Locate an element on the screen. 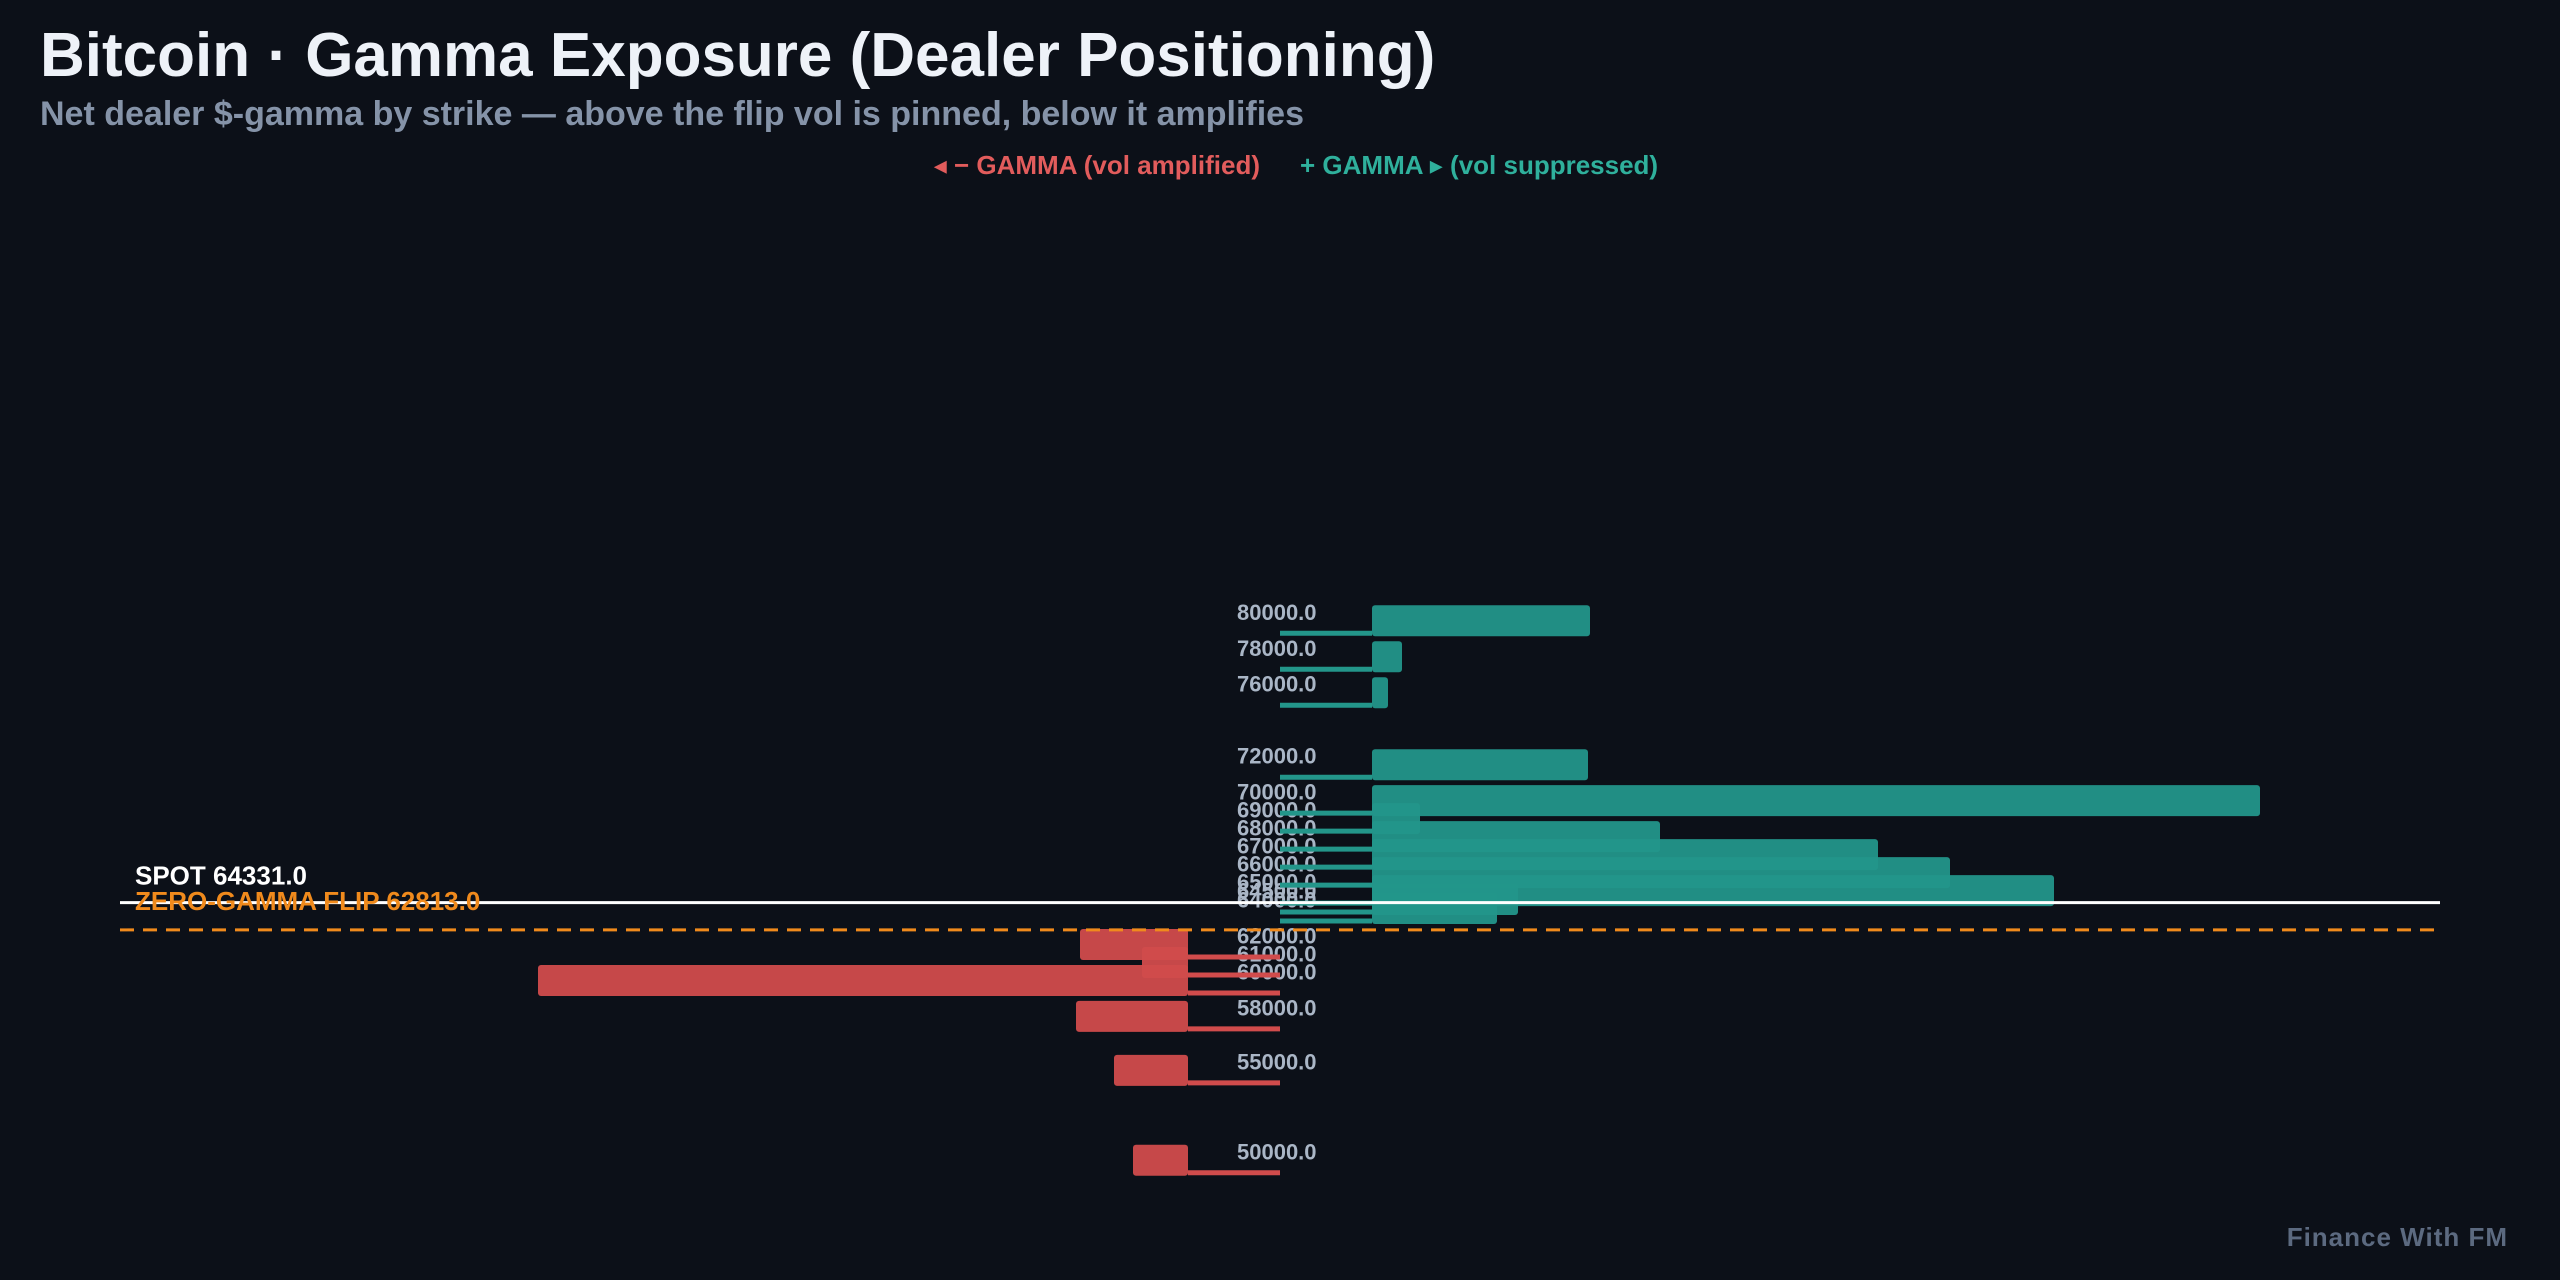 The image size is (2560, 1280). zero-gamma-flip-label: ZERO-GAMMA FLIP 62813.0 is located at coordinates (307, 901).